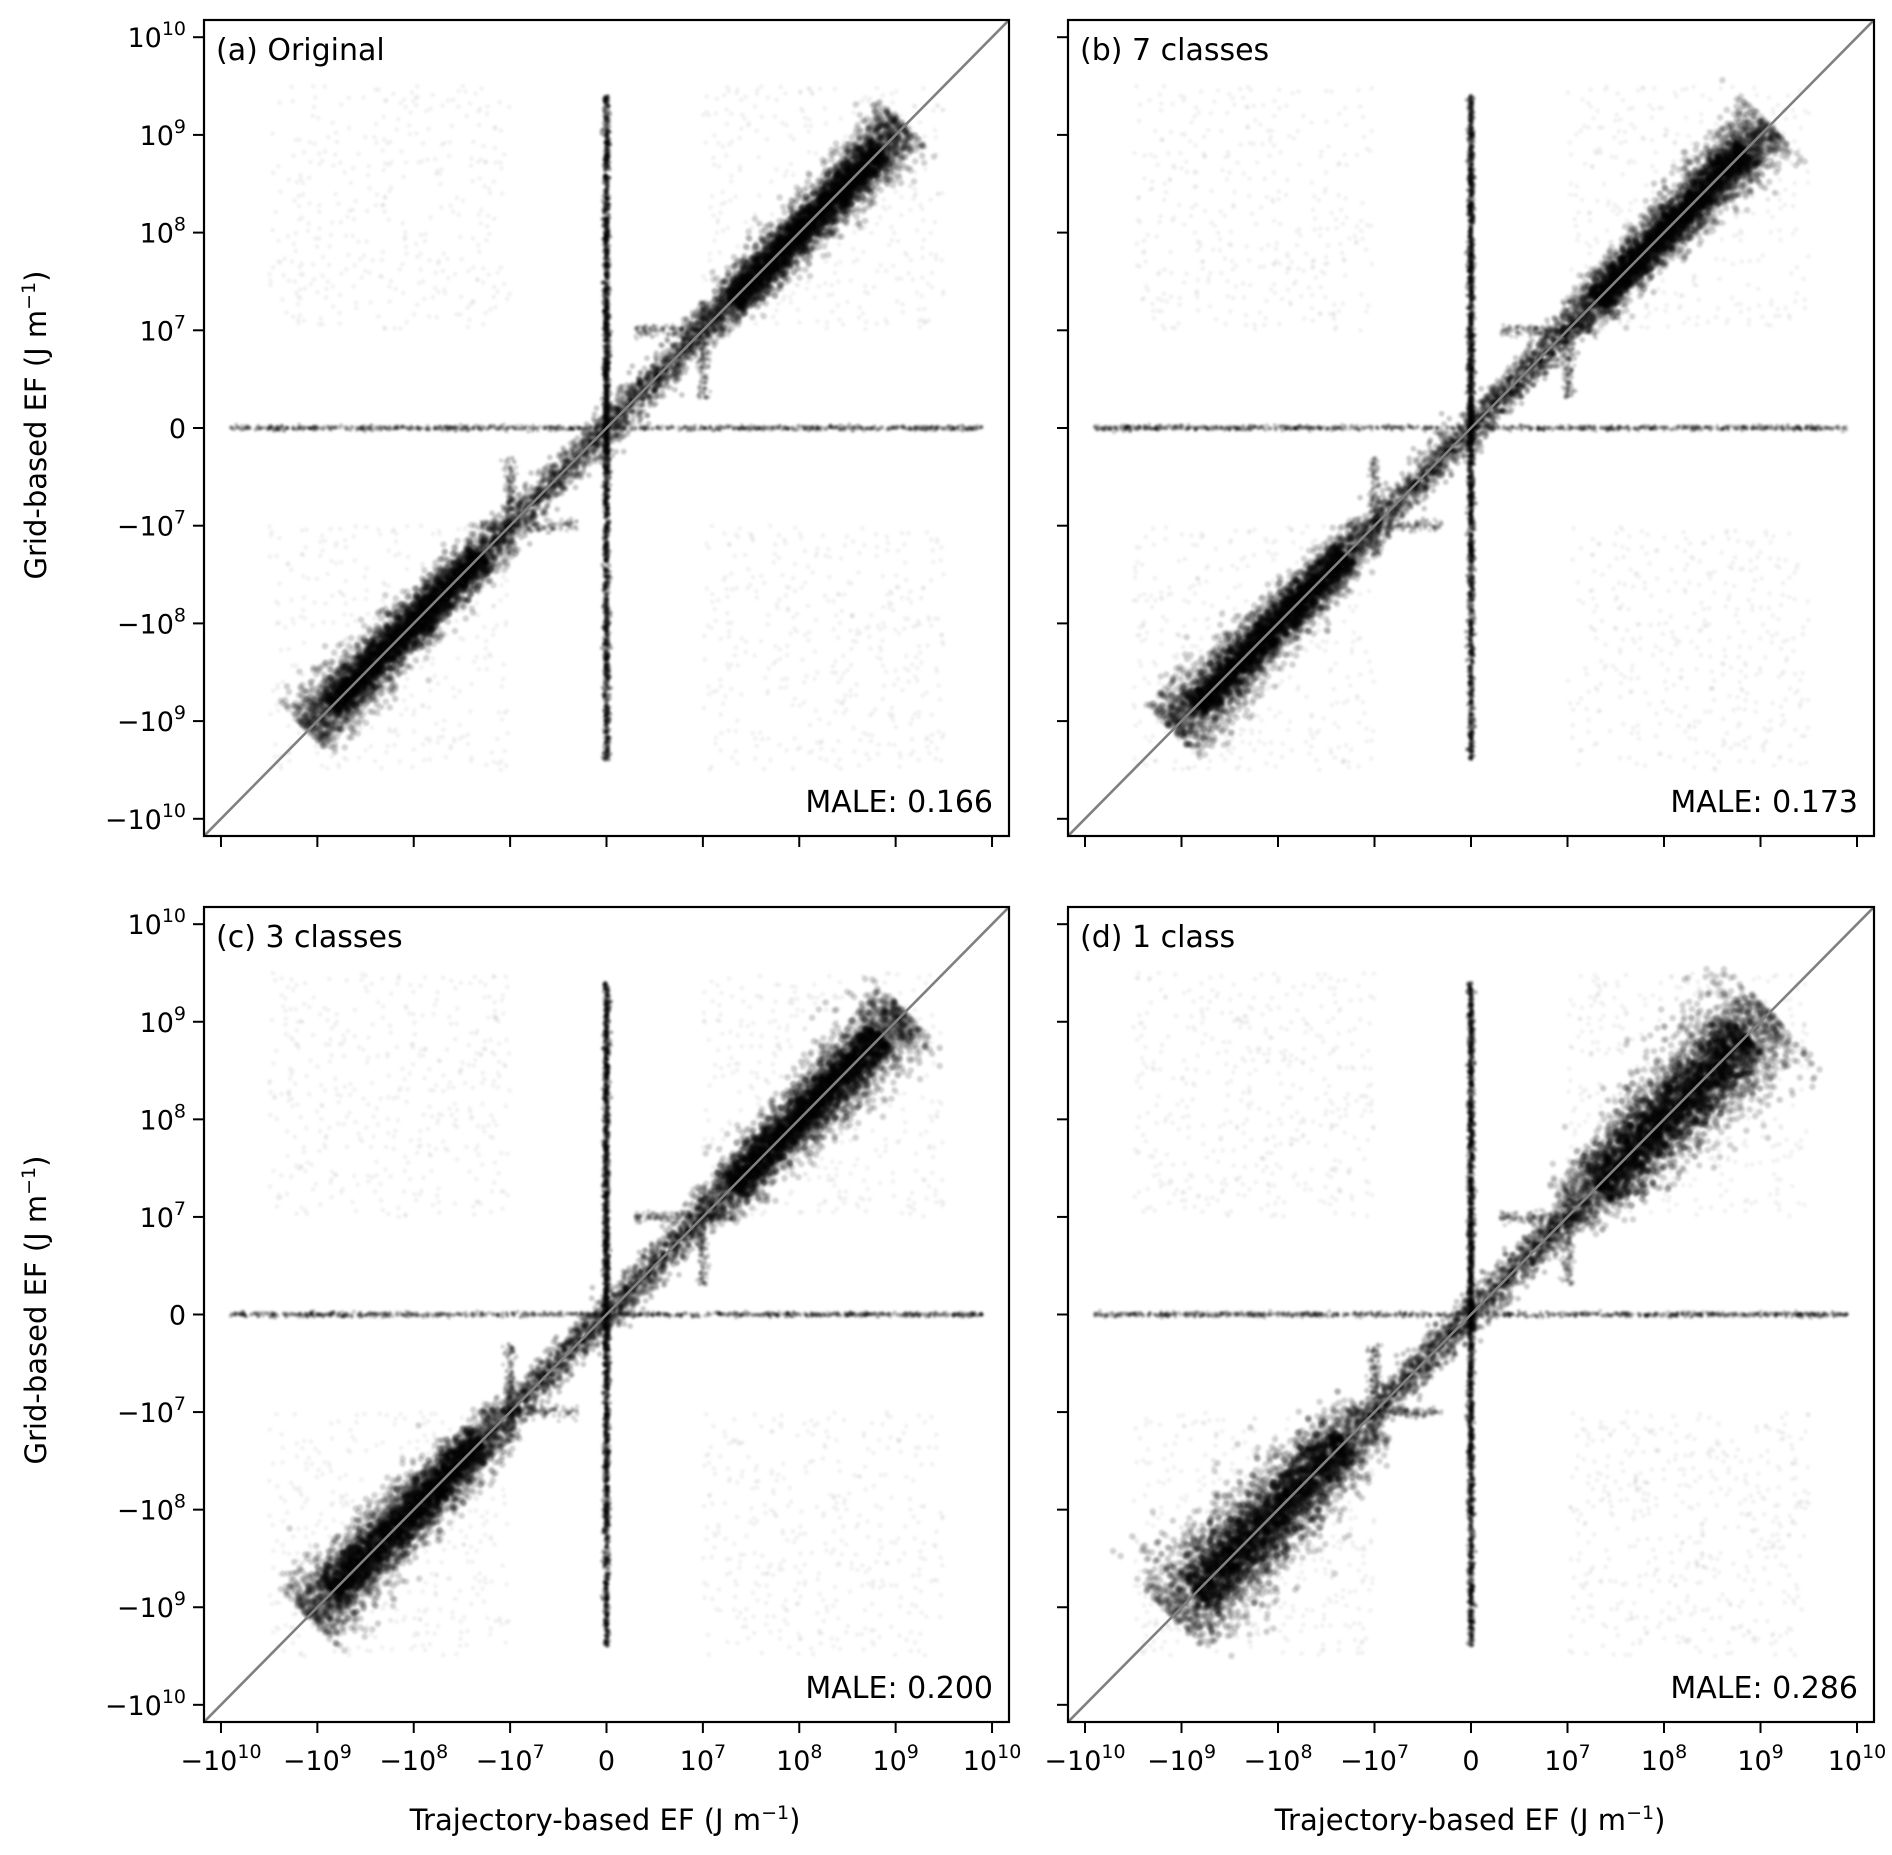  I want to click on panel-title: (b) 7 classes, so click(1174, 50).